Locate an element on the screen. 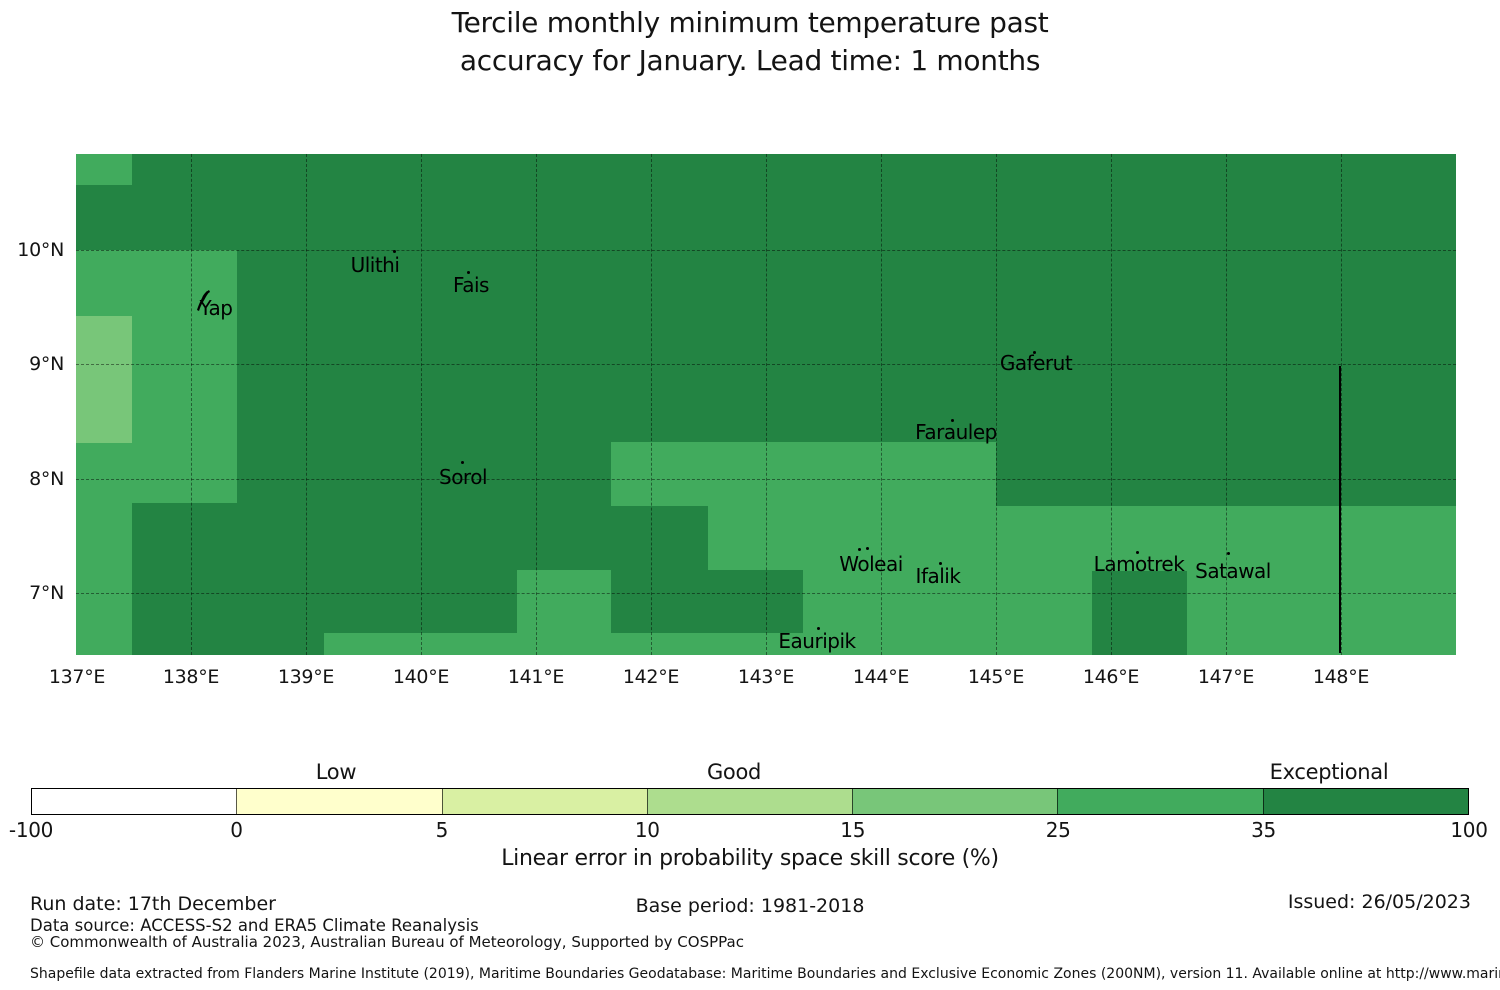 Image resolution: width=1500 pixels, height=990 pixels. tier-label-exceptional: Exceptional is located at coordinates (1329, 772).